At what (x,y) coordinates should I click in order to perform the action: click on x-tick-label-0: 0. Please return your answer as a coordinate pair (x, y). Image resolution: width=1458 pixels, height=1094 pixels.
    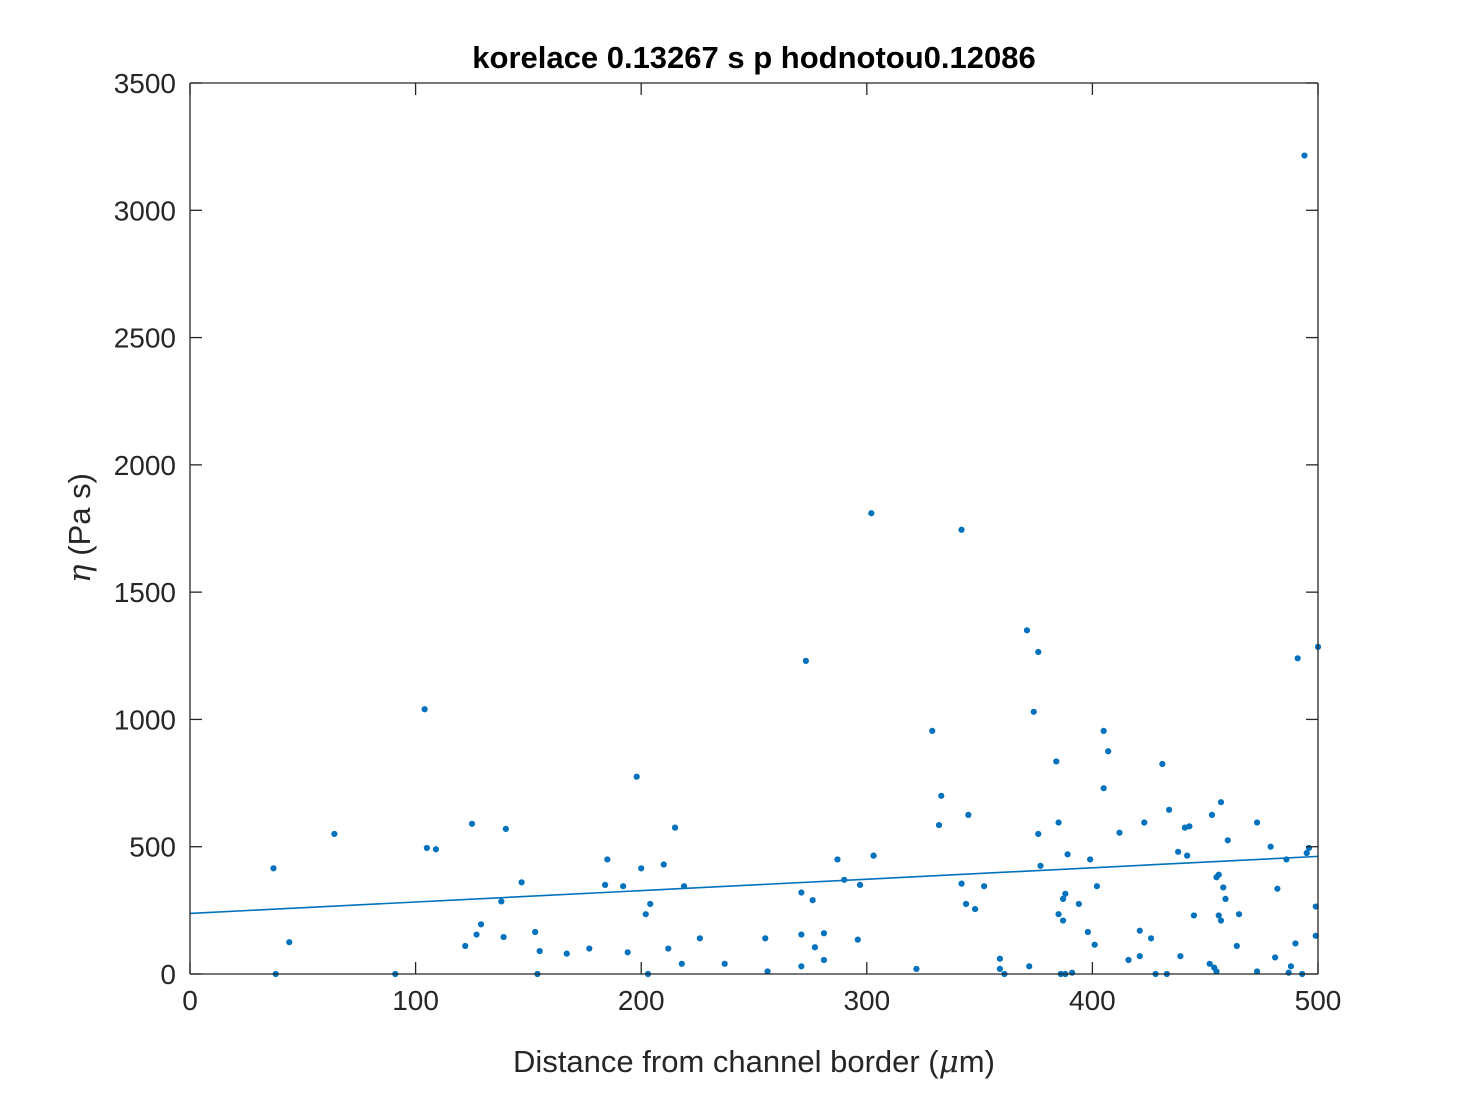
    Looking at the image, I should click on (190, 1000).